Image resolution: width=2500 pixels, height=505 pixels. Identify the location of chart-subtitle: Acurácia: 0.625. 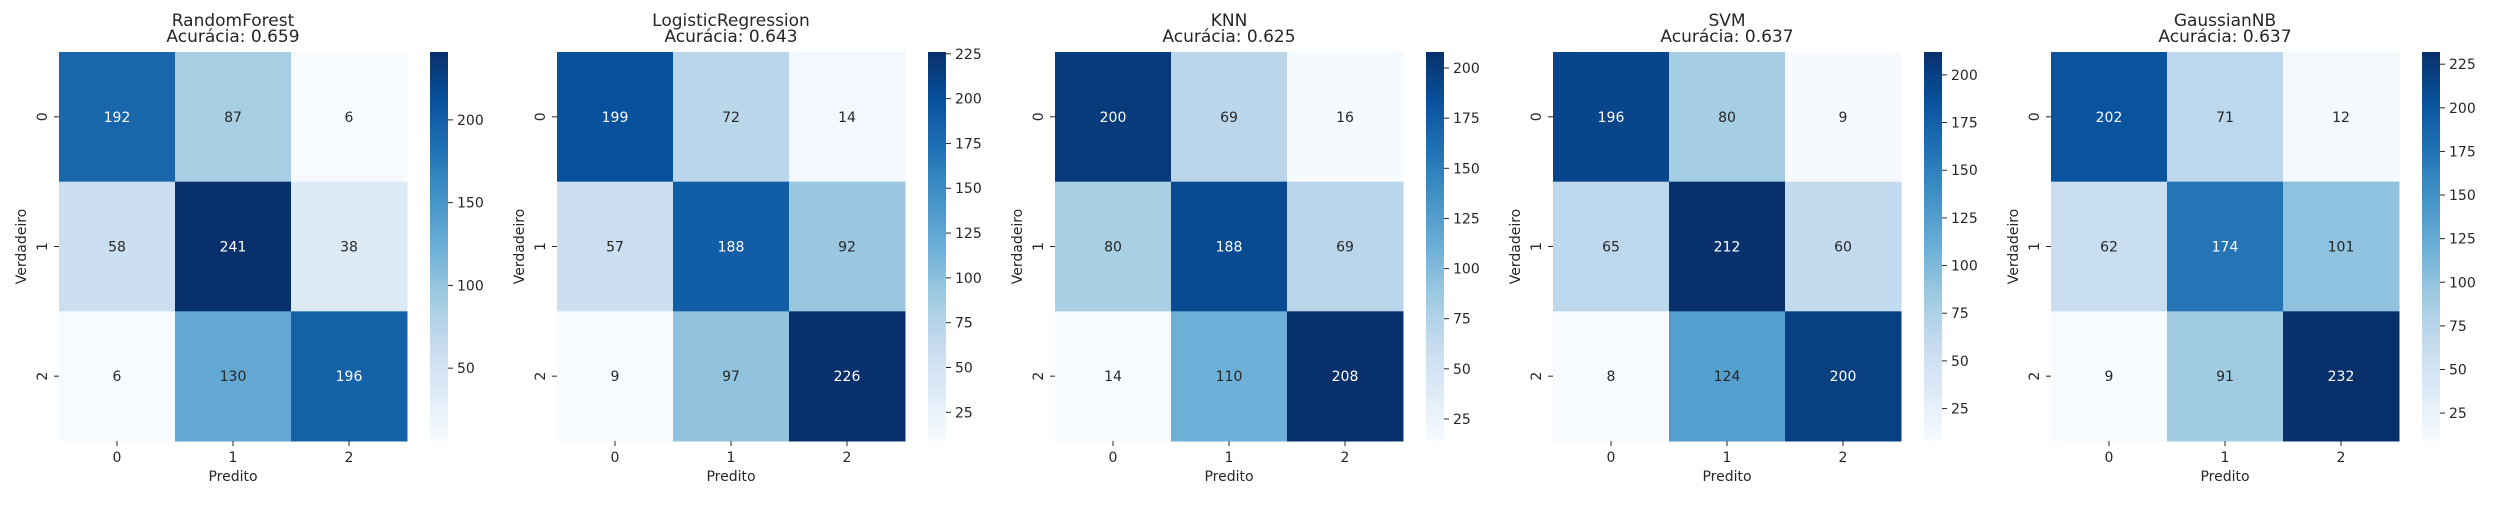
(1228, 37).